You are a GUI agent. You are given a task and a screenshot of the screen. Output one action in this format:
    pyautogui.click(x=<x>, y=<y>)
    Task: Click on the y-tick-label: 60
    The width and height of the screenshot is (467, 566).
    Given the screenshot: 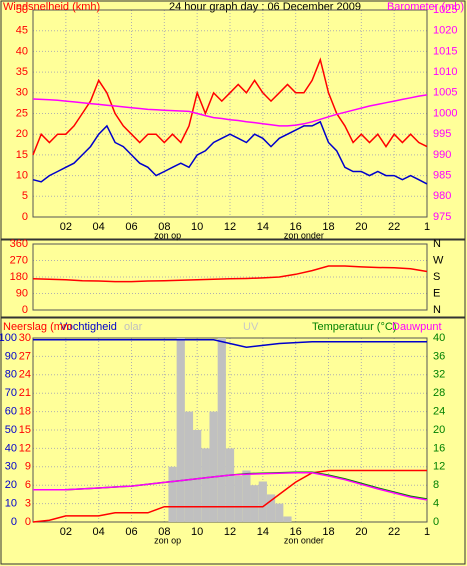 What is the action you would take?
    pyautogui.click(x=11, y=412)
    